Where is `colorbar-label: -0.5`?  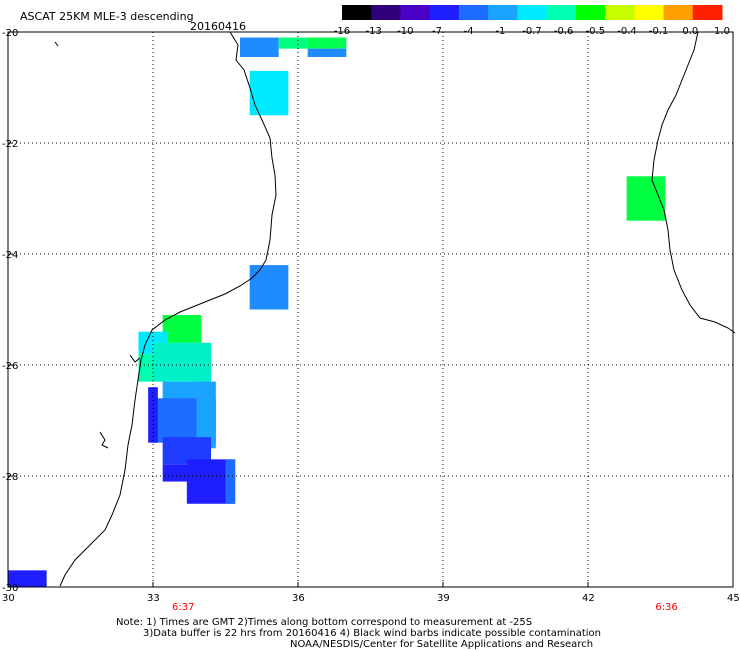
colorbar-label: -0.5 is located at coordinates (595, 31).